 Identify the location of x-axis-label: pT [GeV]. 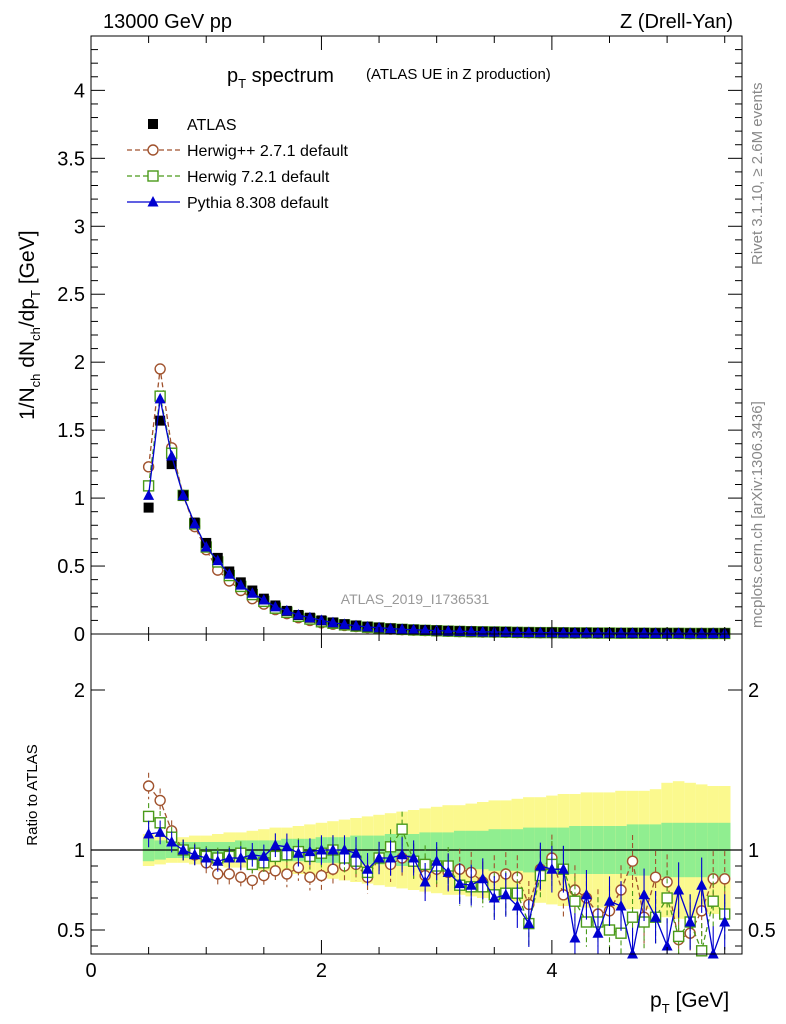
(689, 1002).